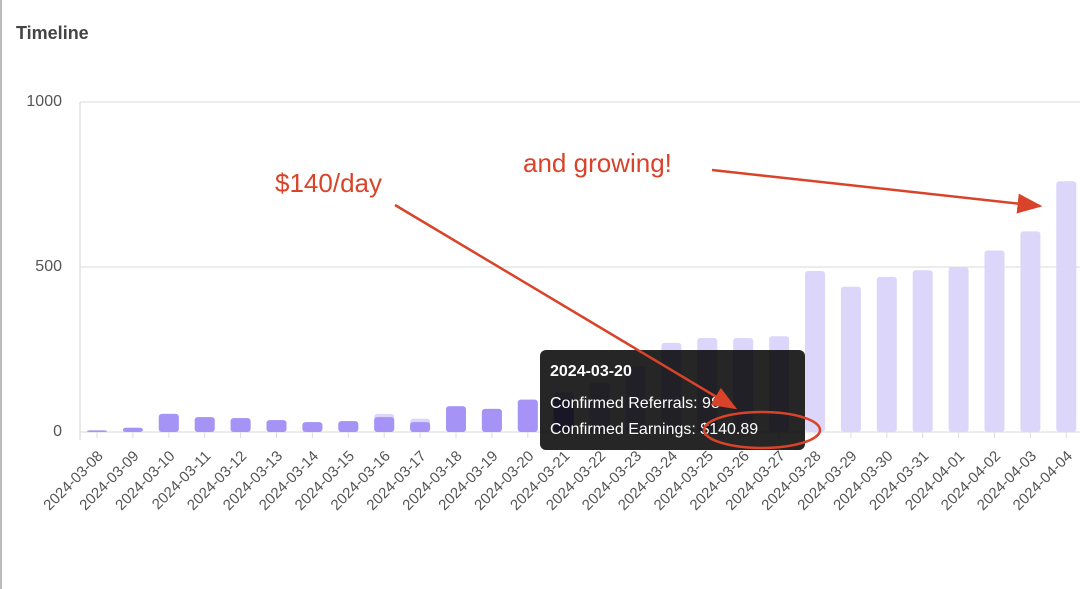 The image size is (1080, 589). What do you see at coordinates (762, 430) in the screenshot?
I see `highlight-circle` at bounding box center [762, 430].